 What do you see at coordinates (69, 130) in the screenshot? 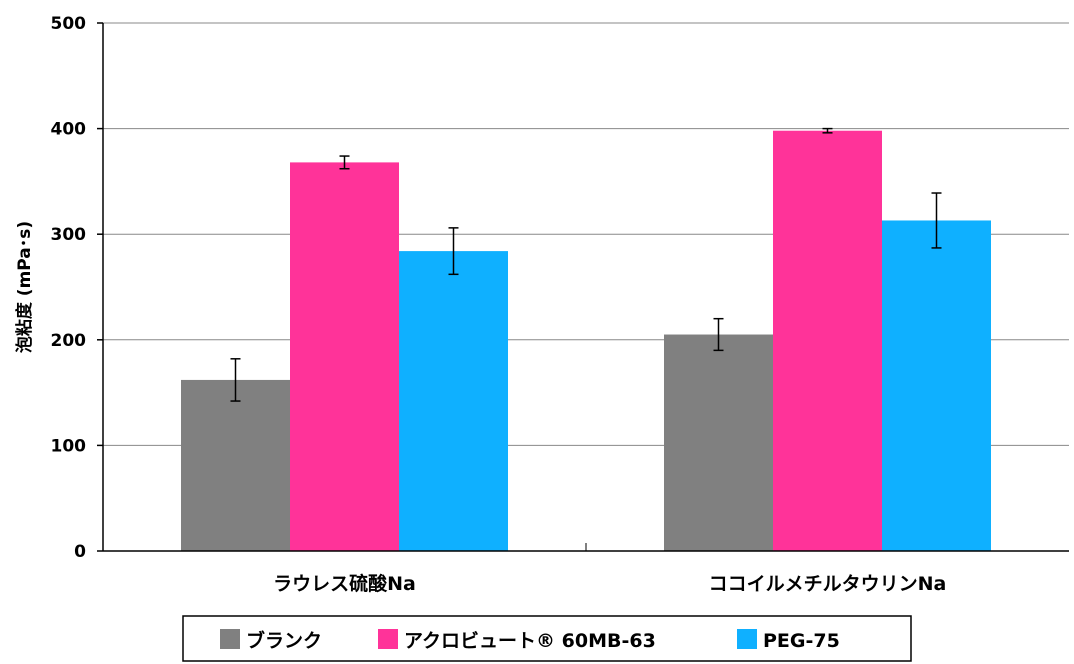
I see `y-tick-label: 400` at bounding box center [69, 130].